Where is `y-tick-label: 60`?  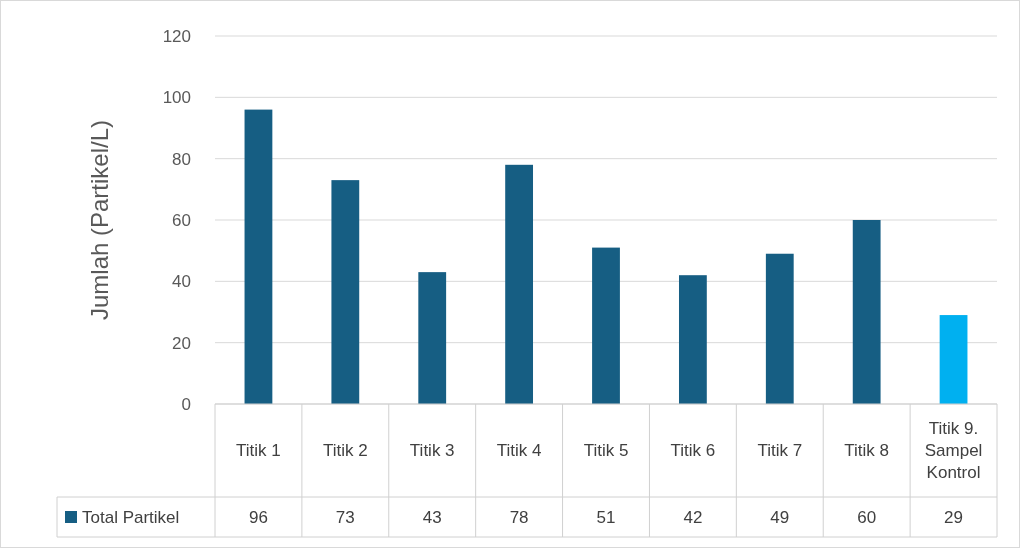 y-tick-label: 60 is located at coordinates (181, 220).